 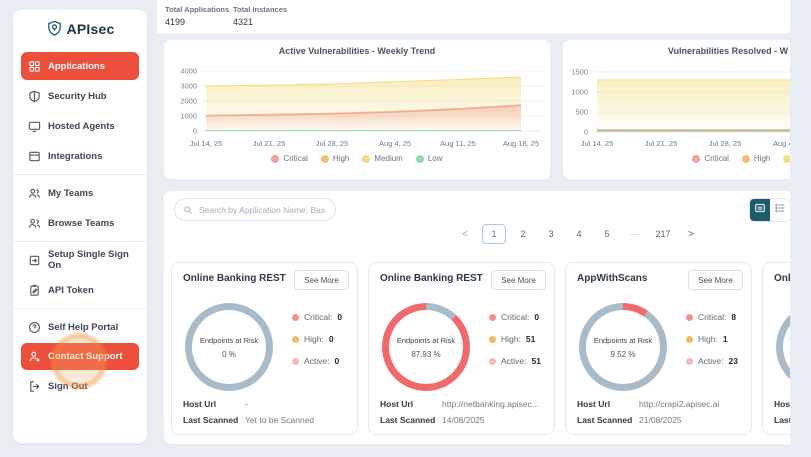 What do you see at coordinates (458, 143) in the screenshot?
I see `svg-text: Aug 11, 25` at bounding box center [458, 143].